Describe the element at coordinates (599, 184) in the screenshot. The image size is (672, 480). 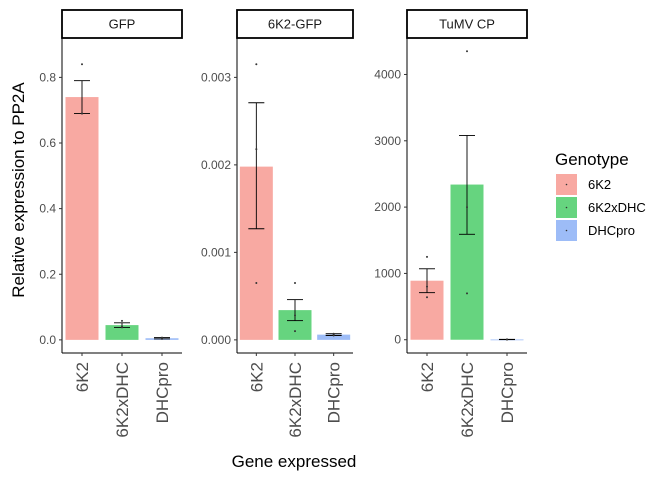
I see `legend-label-6k2: 6K2` at that location.